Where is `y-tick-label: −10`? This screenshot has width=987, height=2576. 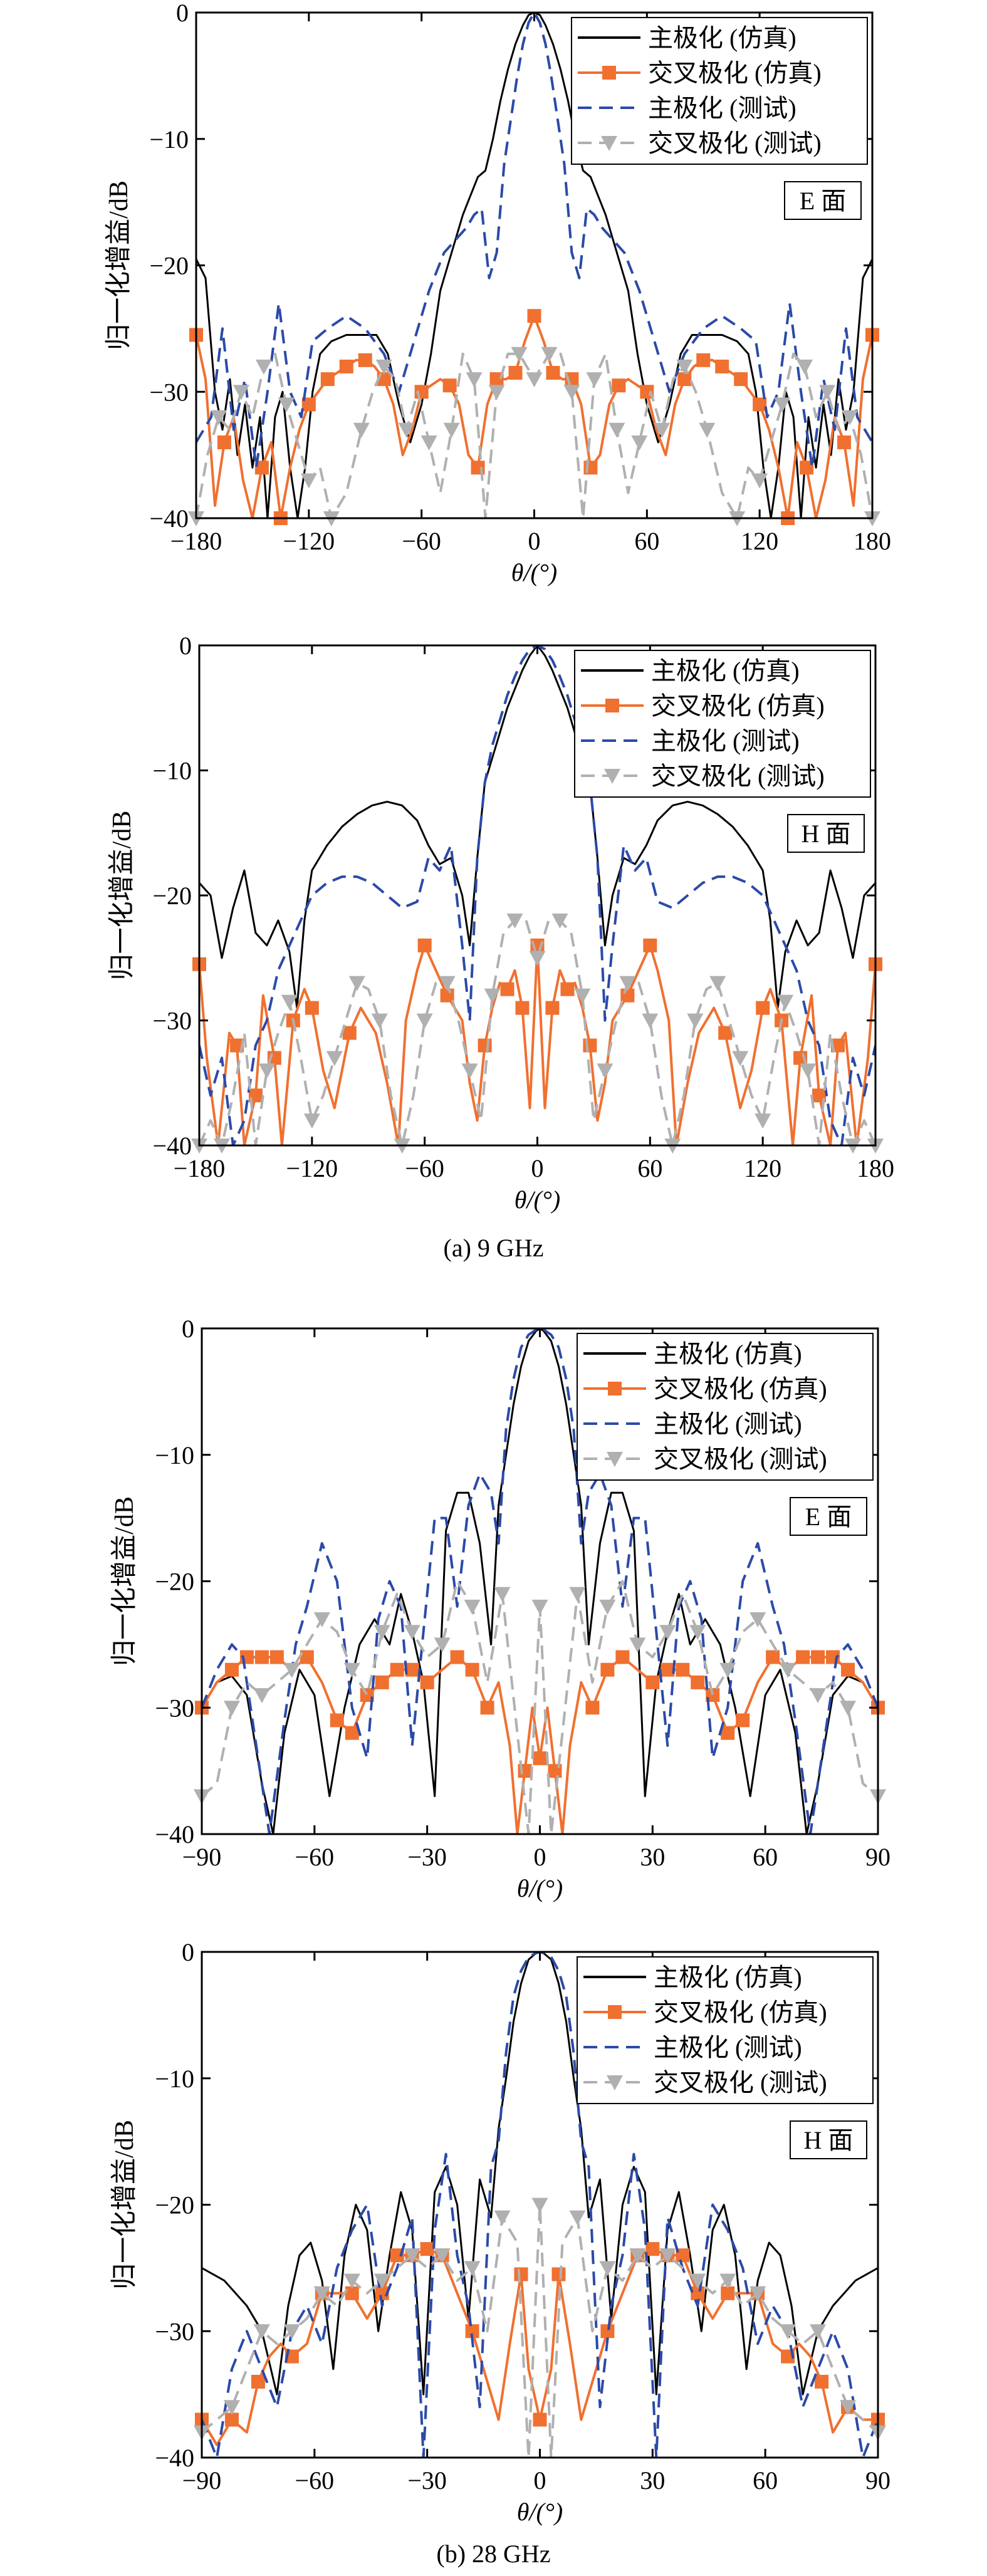
y-tick-label: −10 is located at coordinates (174, 1455).